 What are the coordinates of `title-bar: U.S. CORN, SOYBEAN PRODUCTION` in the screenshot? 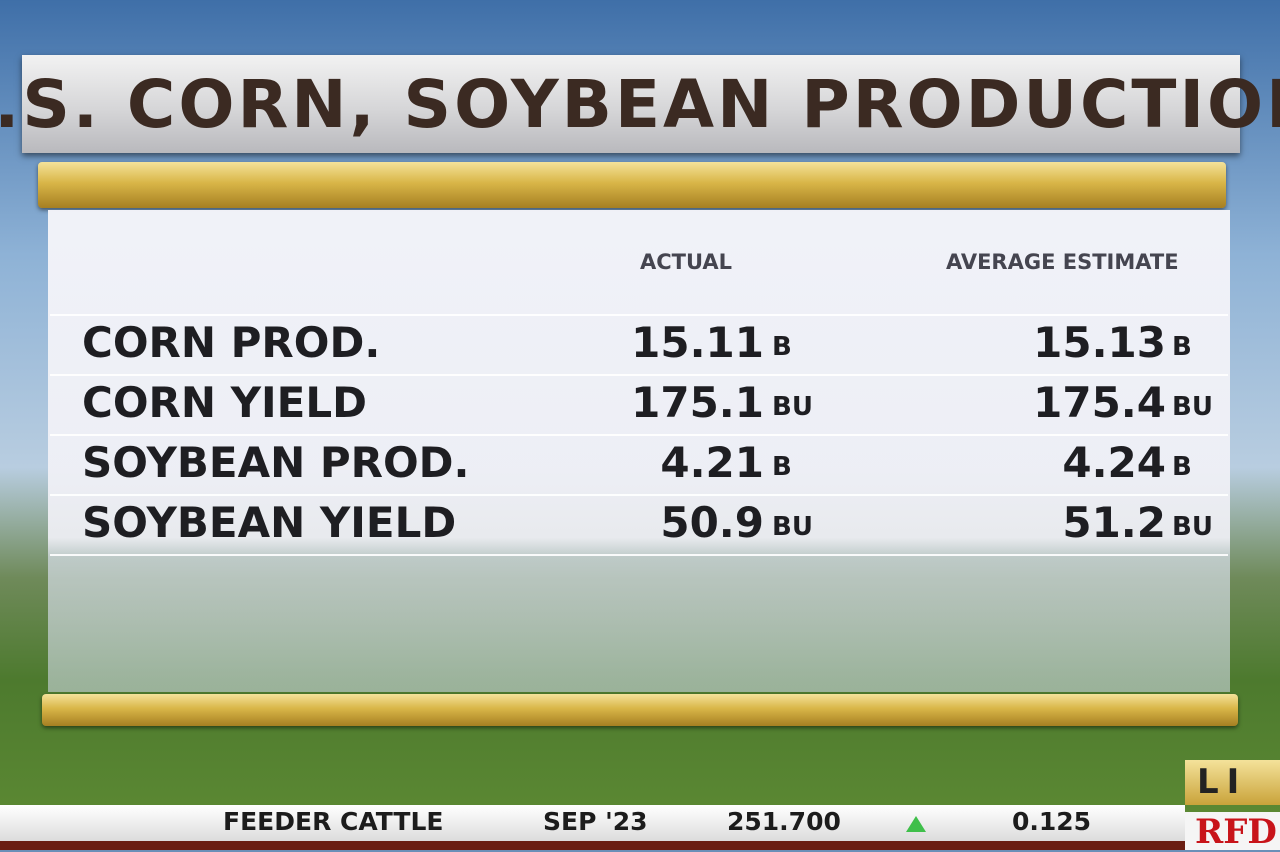 It's located at (640, 104).